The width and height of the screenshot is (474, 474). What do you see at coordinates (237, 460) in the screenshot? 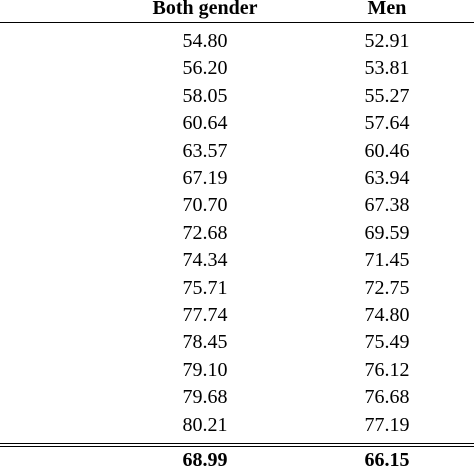
I see `total-row: 68.99 66.15` at bounding box center [237, 460].